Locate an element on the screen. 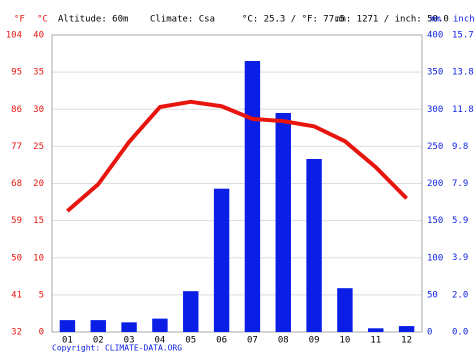 This screenshot has height=355, width=474. y3-tick-label: 5.9 is located at coordinates (460, 221).